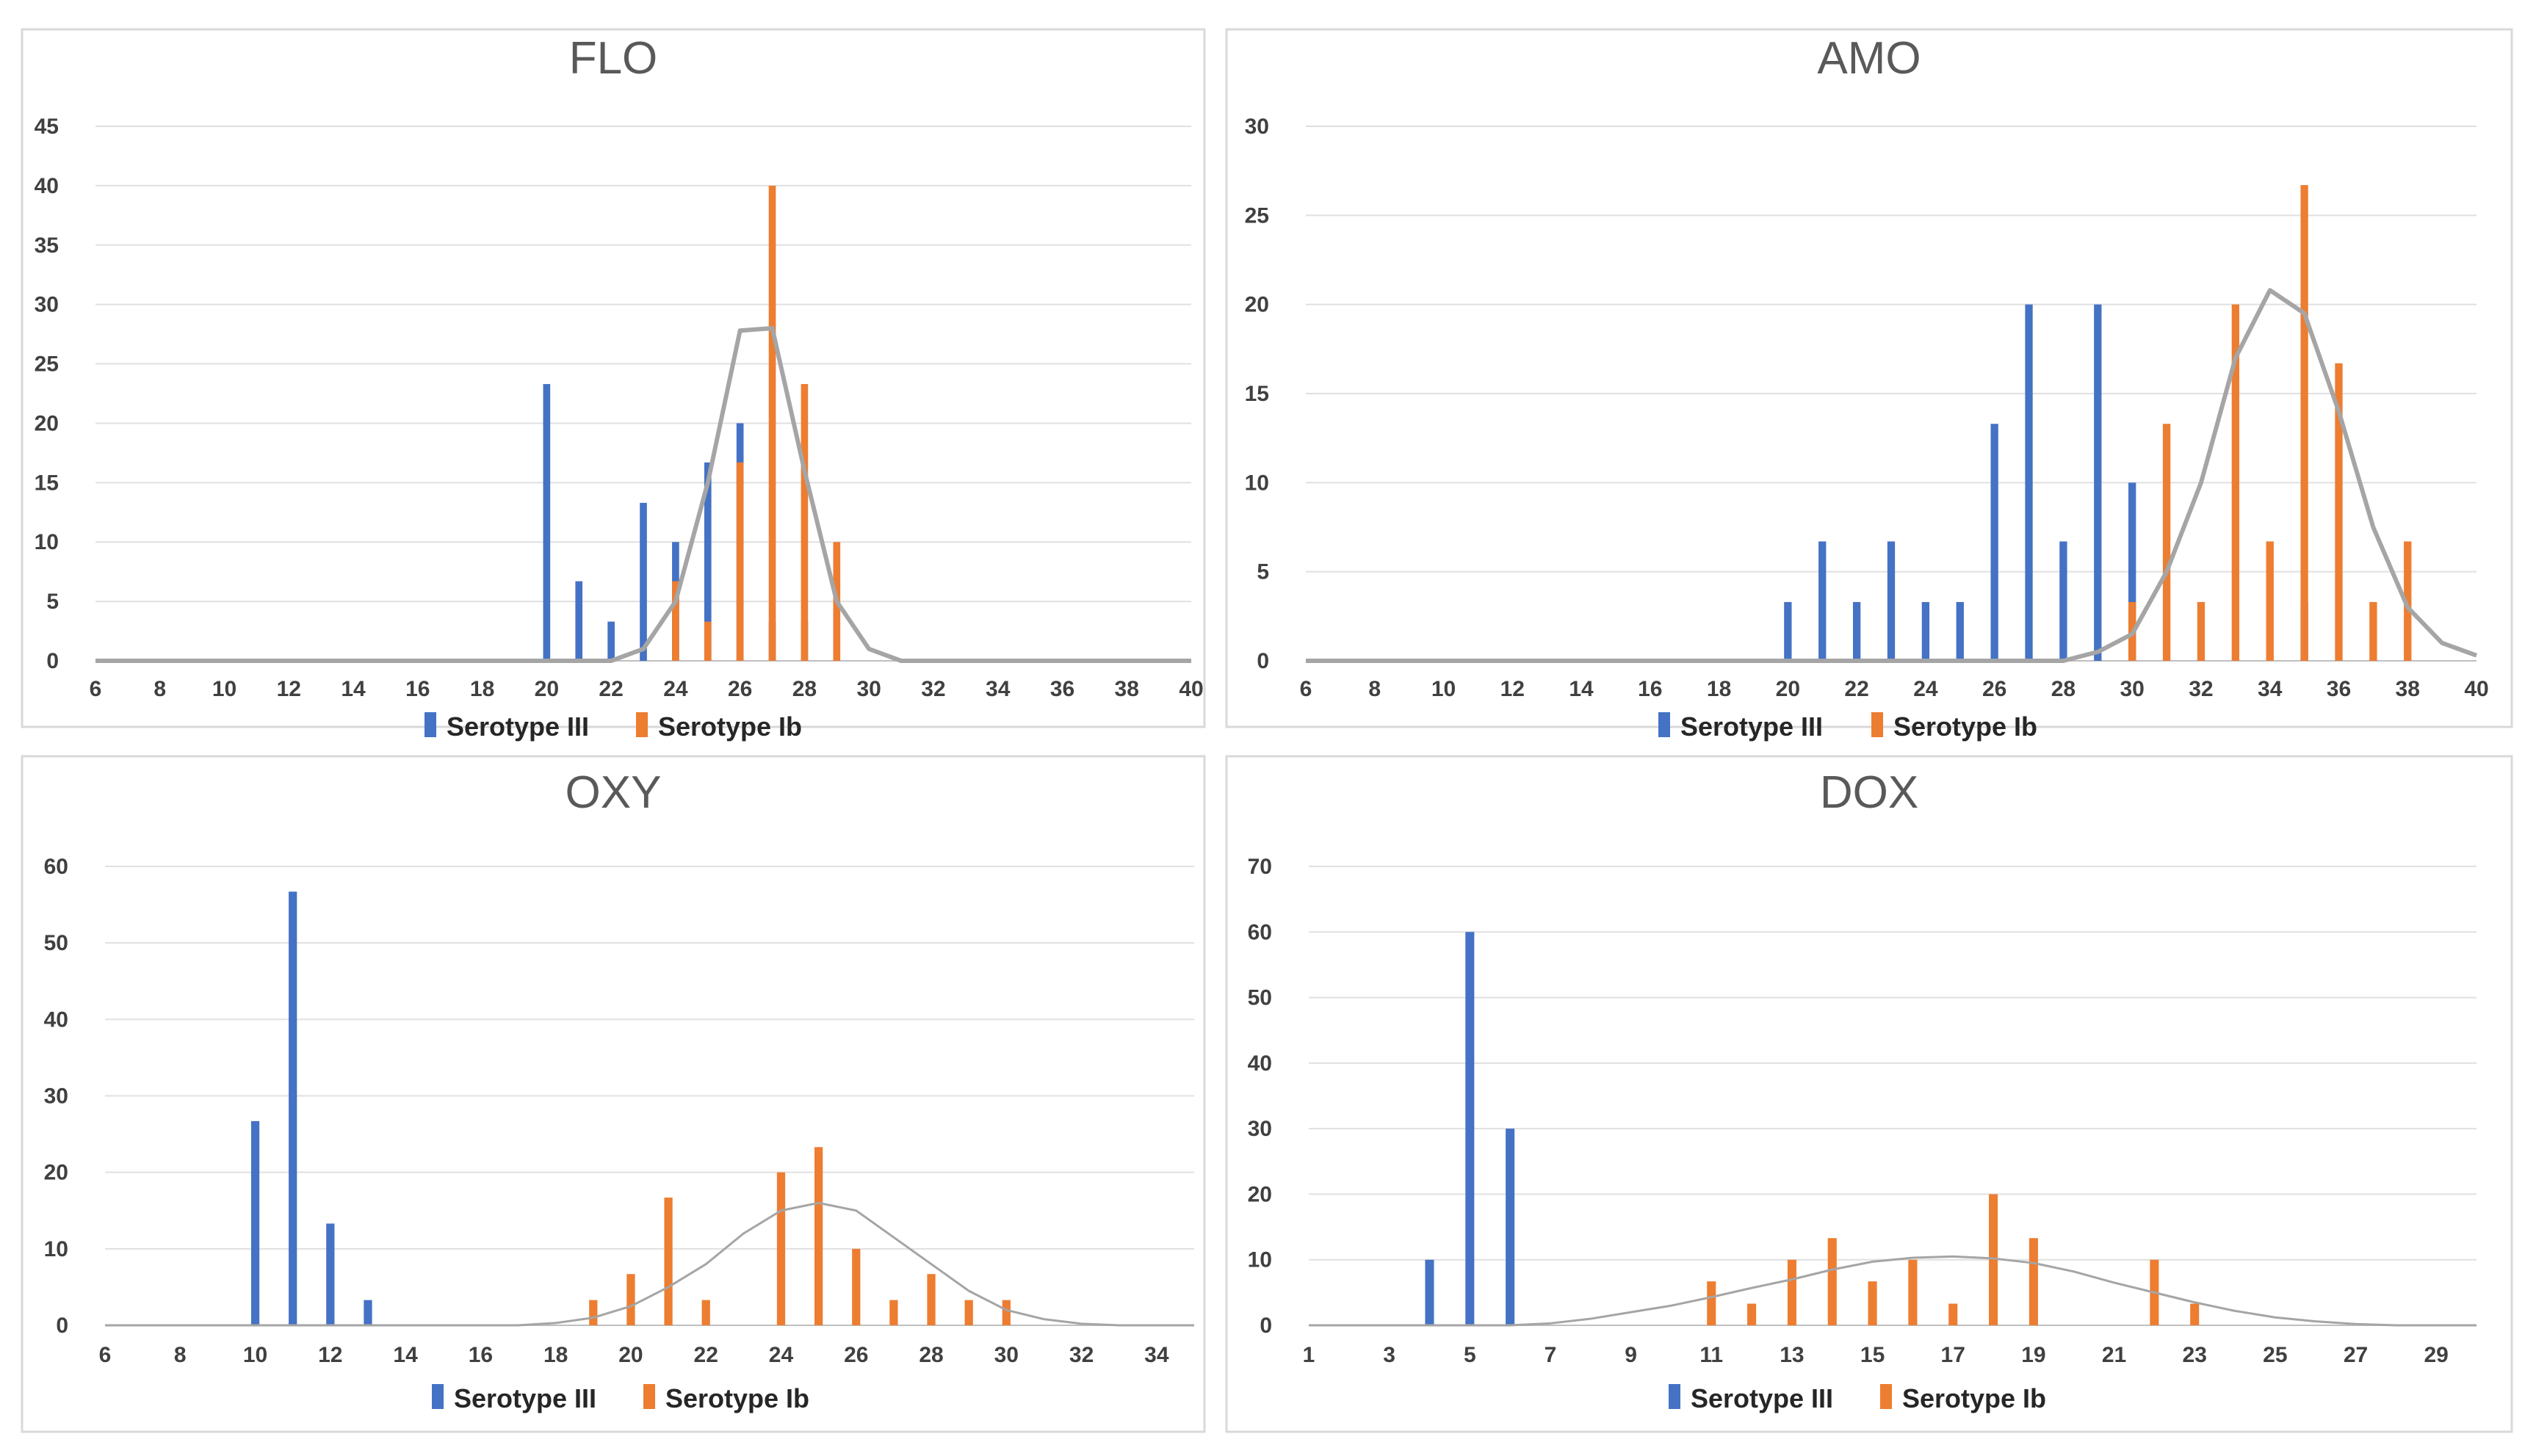 The height and width of the screenshot is (1456, 2536). I want to click on flo-x-tick-label: 34, so click(999, 689).